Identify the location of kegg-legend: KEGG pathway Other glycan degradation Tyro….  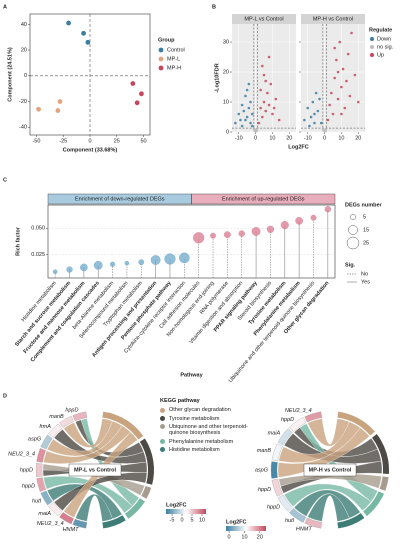
(210, 426).